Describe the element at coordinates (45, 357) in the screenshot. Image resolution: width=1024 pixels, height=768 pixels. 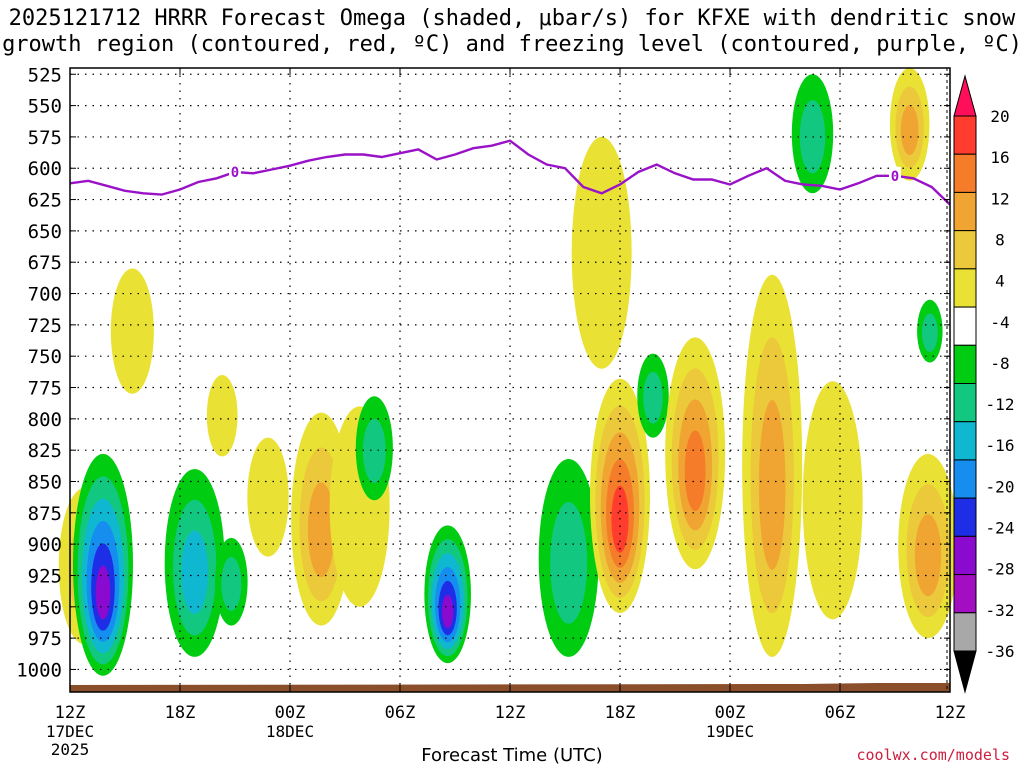
I see `y-tick-label-750: 750` at that location.